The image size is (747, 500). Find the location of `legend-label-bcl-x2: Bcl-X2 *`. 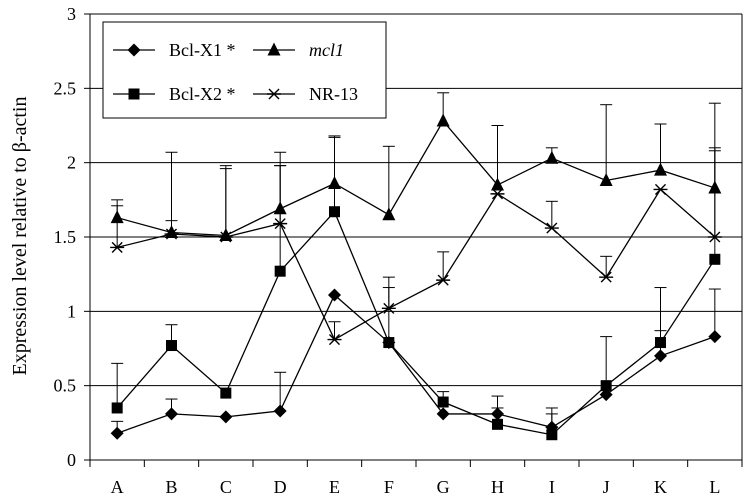

legend-label-bcl-x2: Bcl-X2 * is located at coordinates (202, 94).